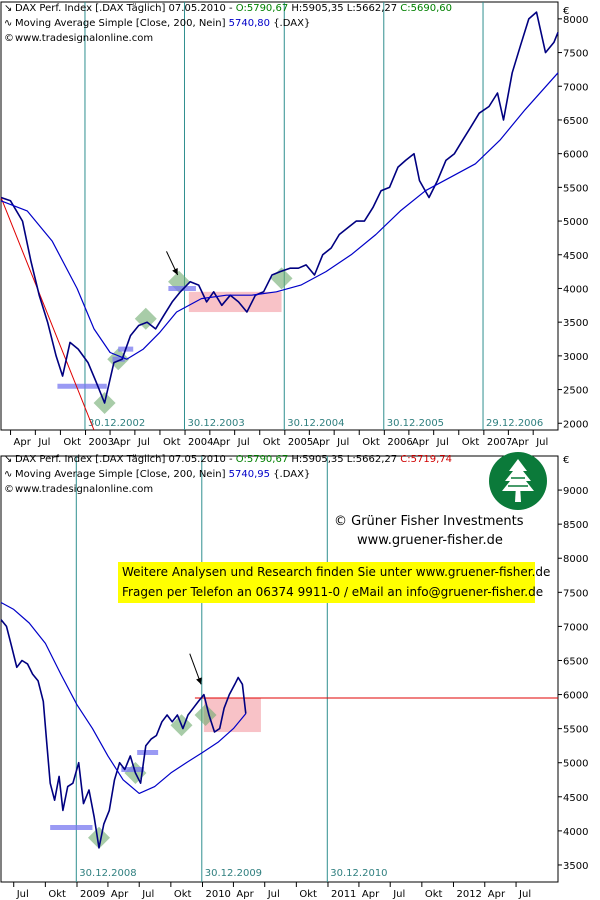 The image size is (600, 900). What do you see at coordinates (116, 423) in the screenshot?
I see `year-end-label: 30.12.2002` at bounding box center [116, 423].